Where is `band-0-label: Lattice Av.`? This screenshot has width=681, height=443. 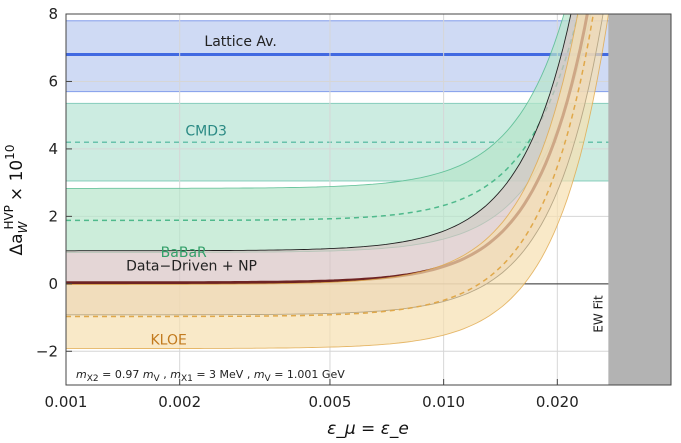
band-0-label: Lattice Av. is located at coordinates (240, 42).